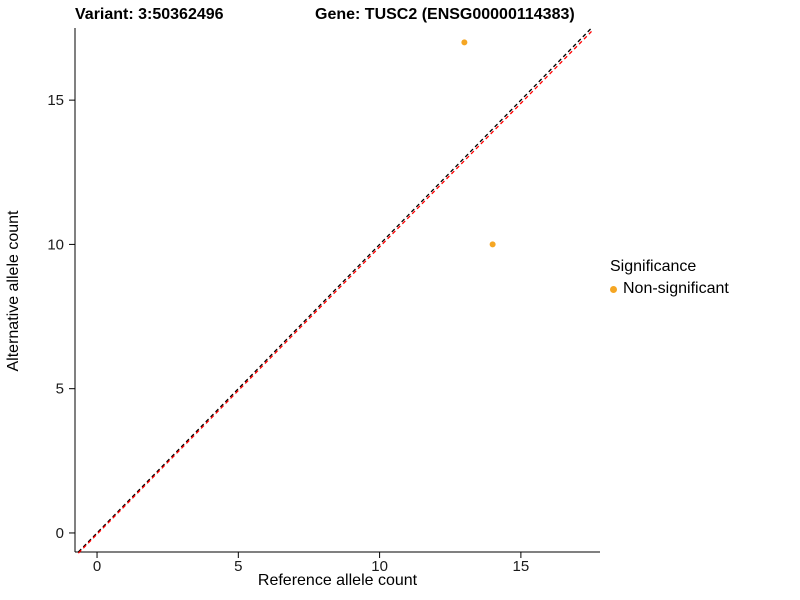  Describe the element at coordinates (379, 566) in the screenshot. I see `x-tick-label: 10` at that location.